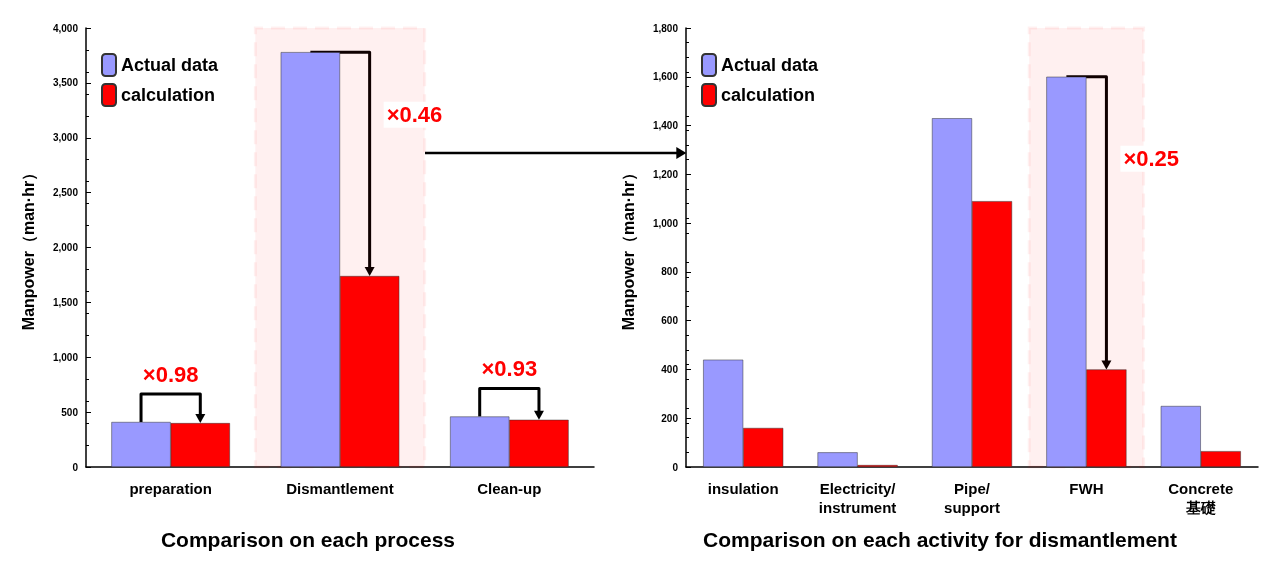  I want to click on y-tick-label: 4,000, so click(65, 28).